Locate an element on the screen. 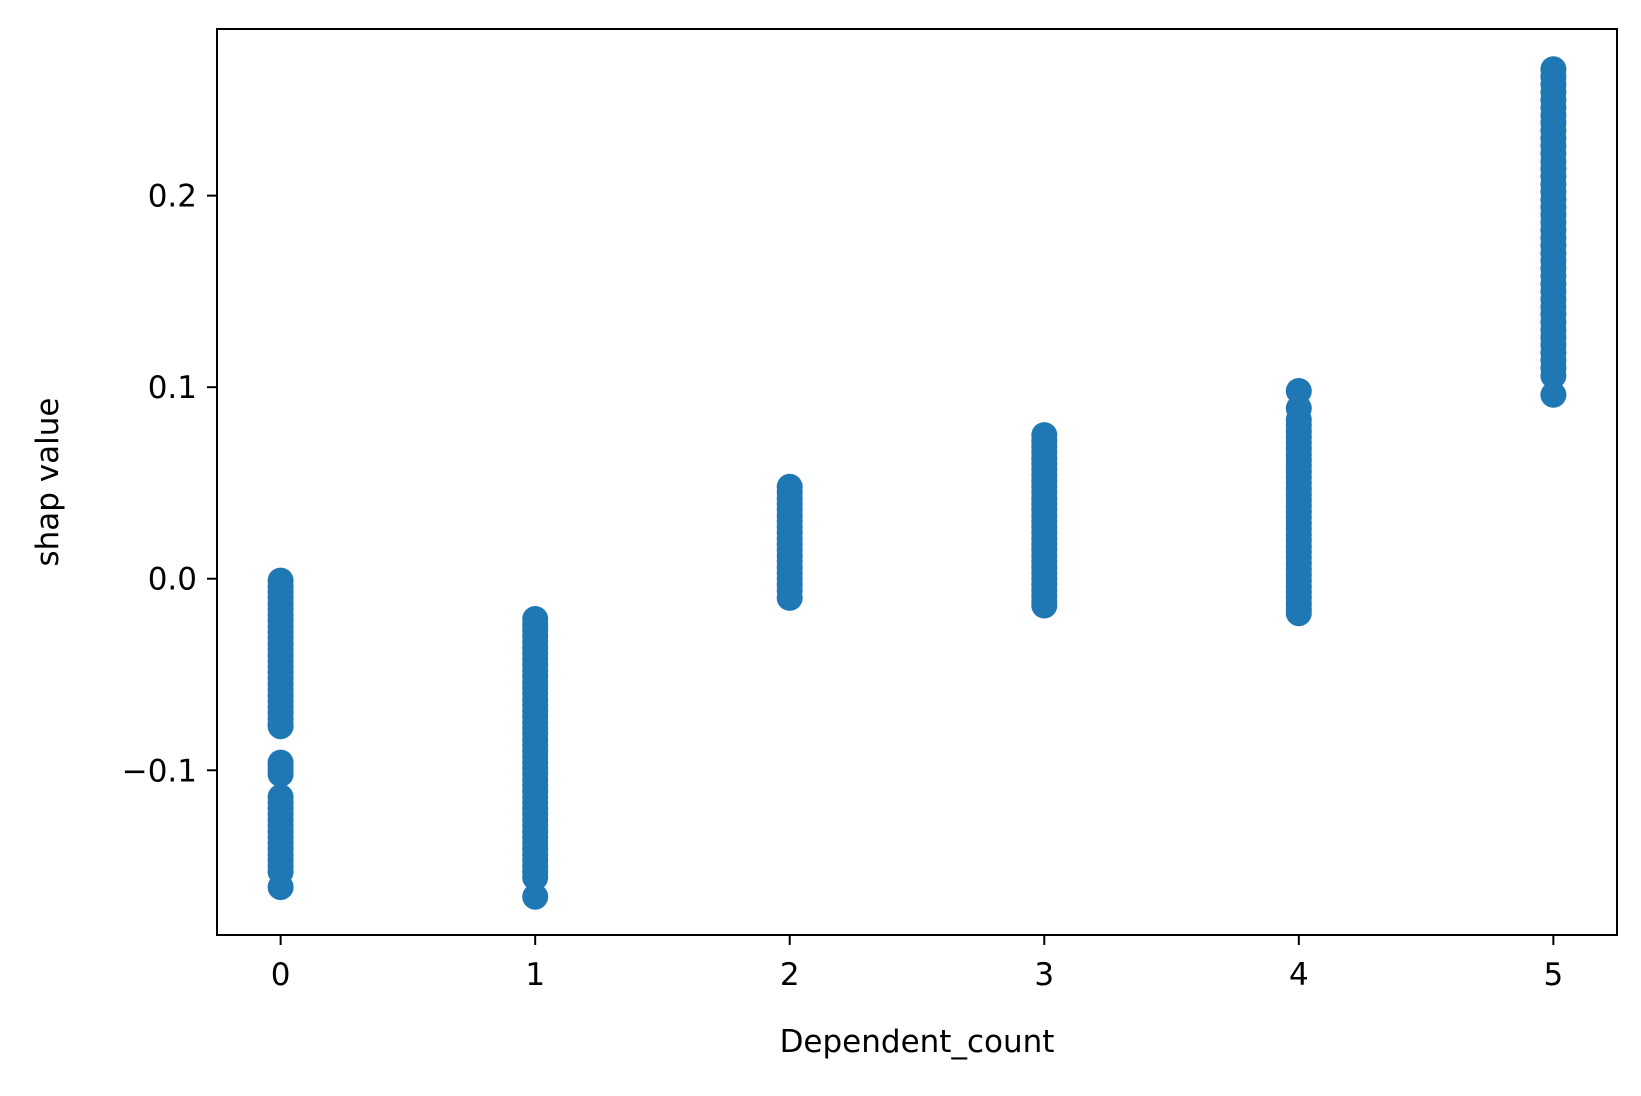  y-tick-label: 0.1 is located at coordinates (172, 388).